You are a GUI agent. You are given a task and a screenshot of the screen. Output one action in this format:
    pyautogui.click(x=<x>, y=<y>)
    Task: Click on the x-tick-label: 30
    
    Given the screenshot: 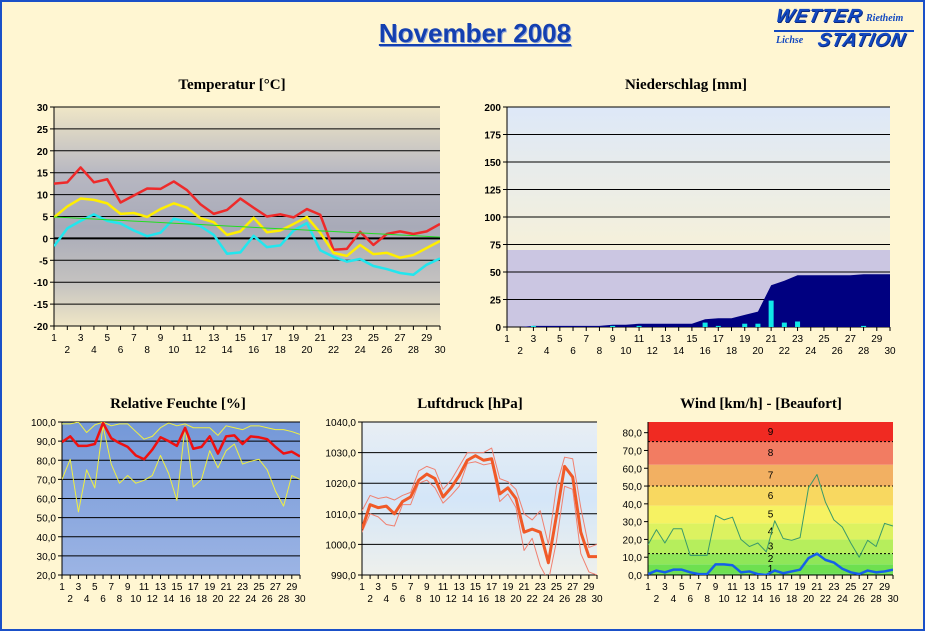 What is the action you would take?
    pyautogui.click(x=597, y=599)
    